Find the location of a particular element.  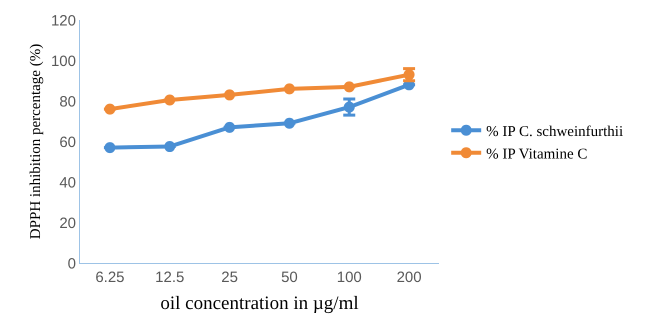

legend-label: % IP Vitamine C is located at coordinates (537, 154).